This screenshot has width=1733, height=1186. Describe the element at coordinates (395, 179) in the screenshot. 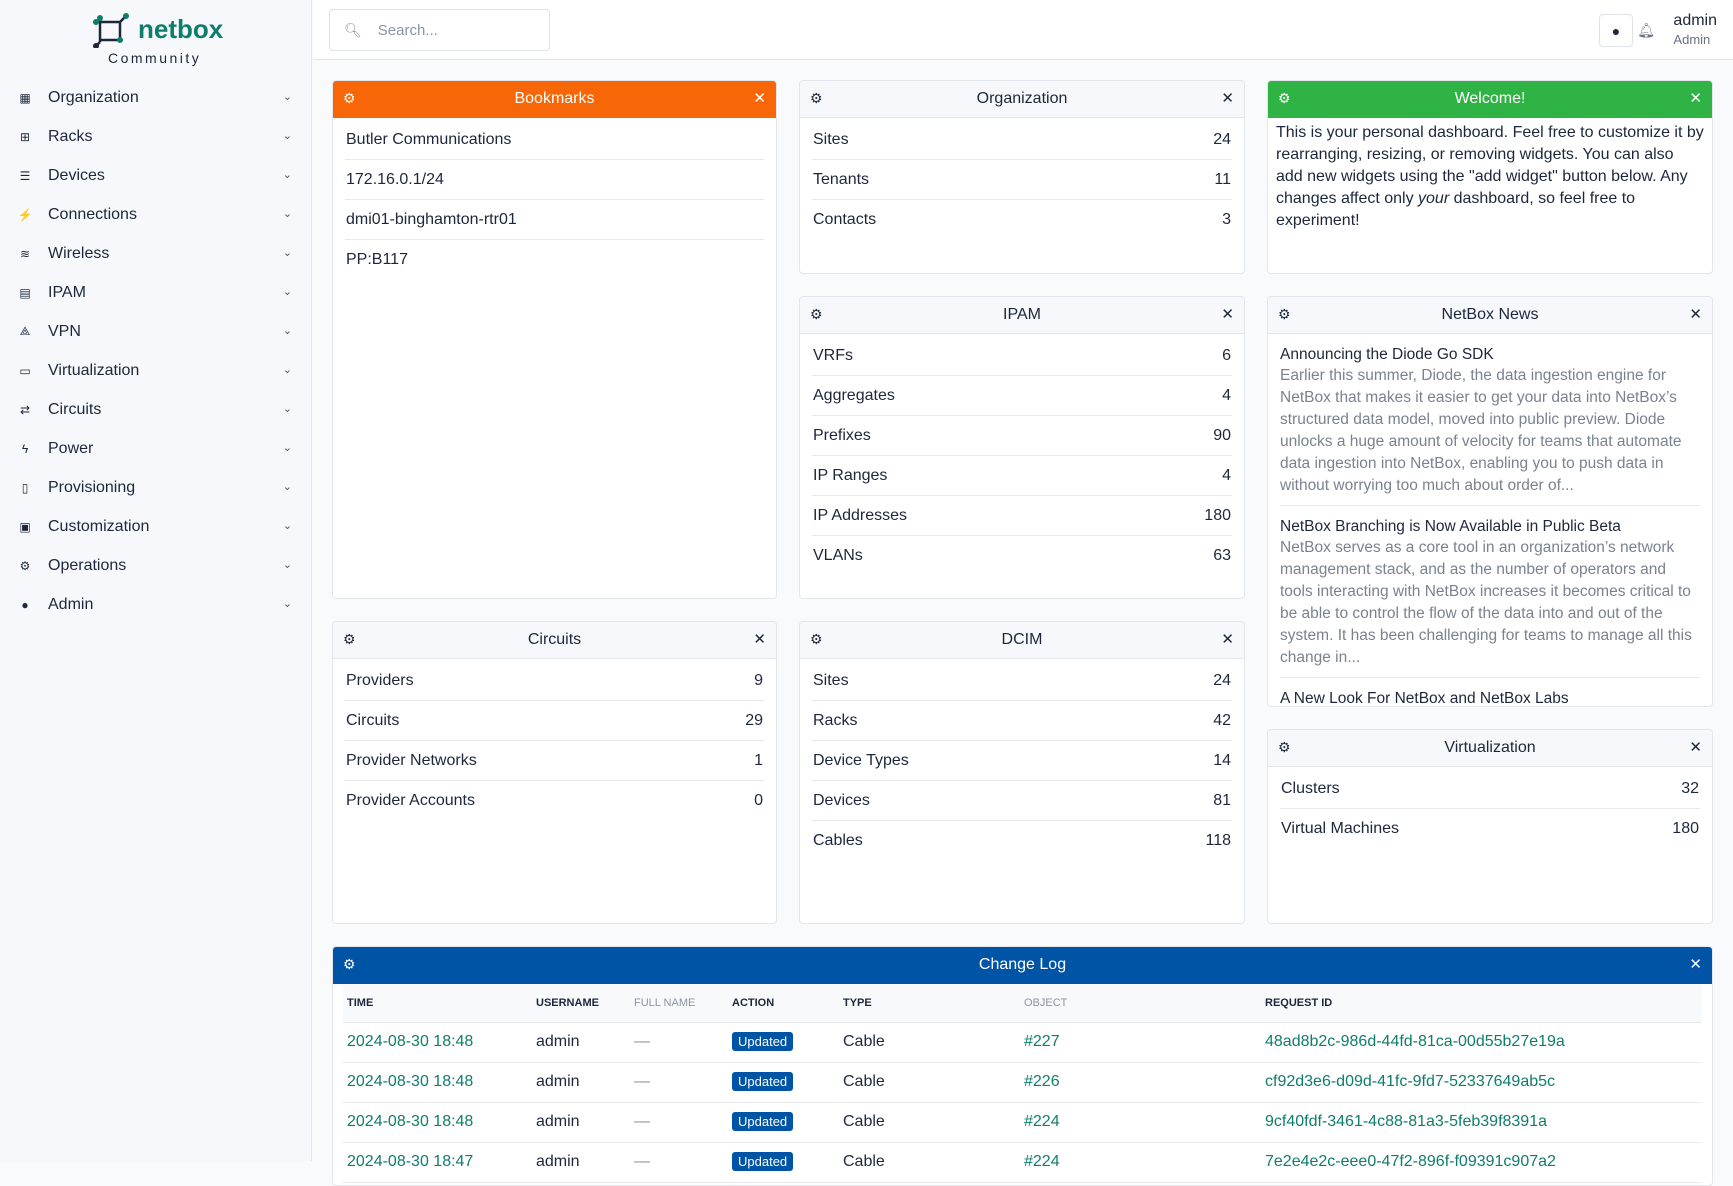

I see `bookmark-label: 172.16.0.1/24` at that location.